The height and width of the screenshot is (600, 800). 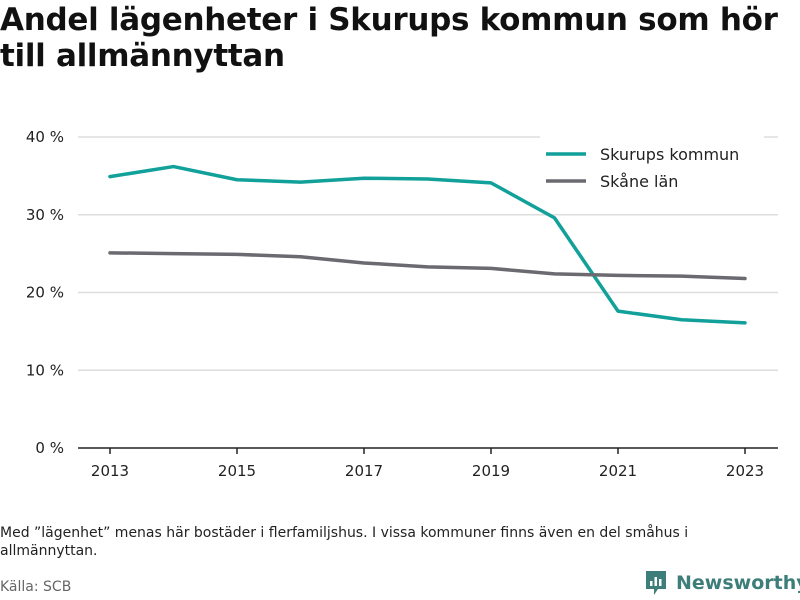 I want to click on legend-label: Skåne län, so click(x=639, y=181).